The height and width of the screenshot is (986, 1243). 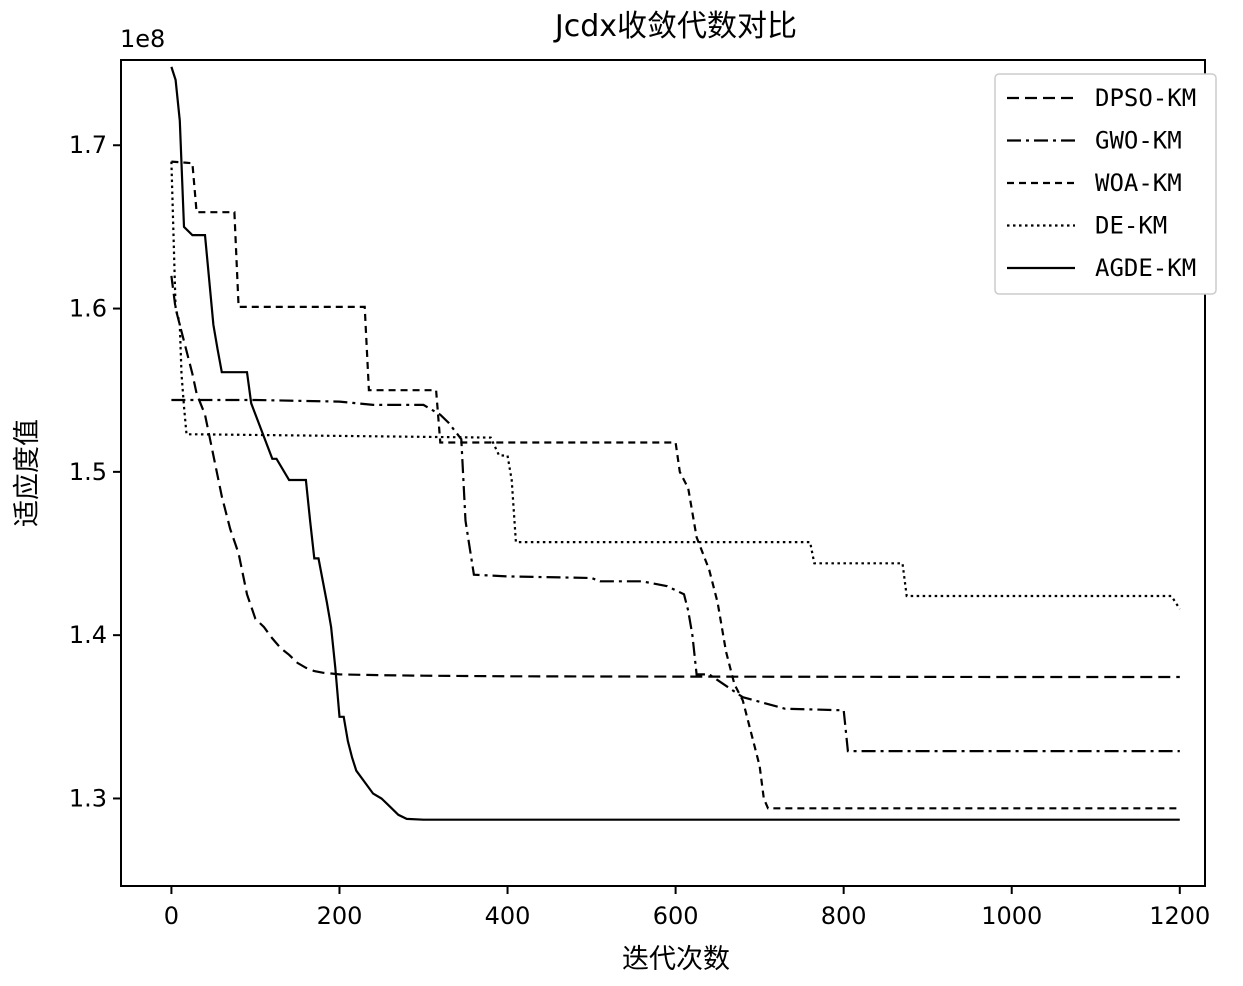 I want to click on x-tick-label: 200, so click(x=340, y=916).